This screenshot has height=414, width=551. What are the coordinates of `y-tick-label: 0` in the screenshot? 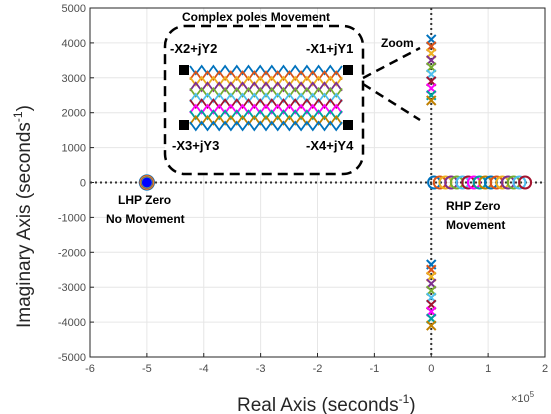 It's located at (83, 184).